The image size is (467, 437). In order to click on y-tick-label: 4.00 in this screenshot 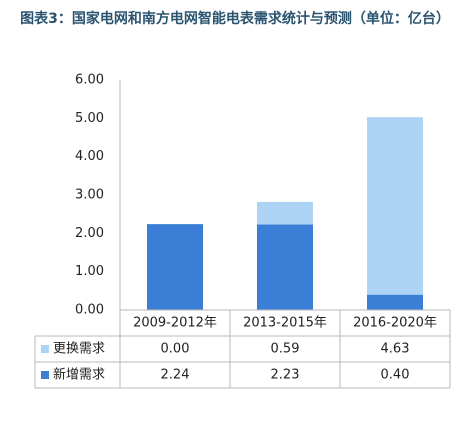, I will do `click(89, 156)`.